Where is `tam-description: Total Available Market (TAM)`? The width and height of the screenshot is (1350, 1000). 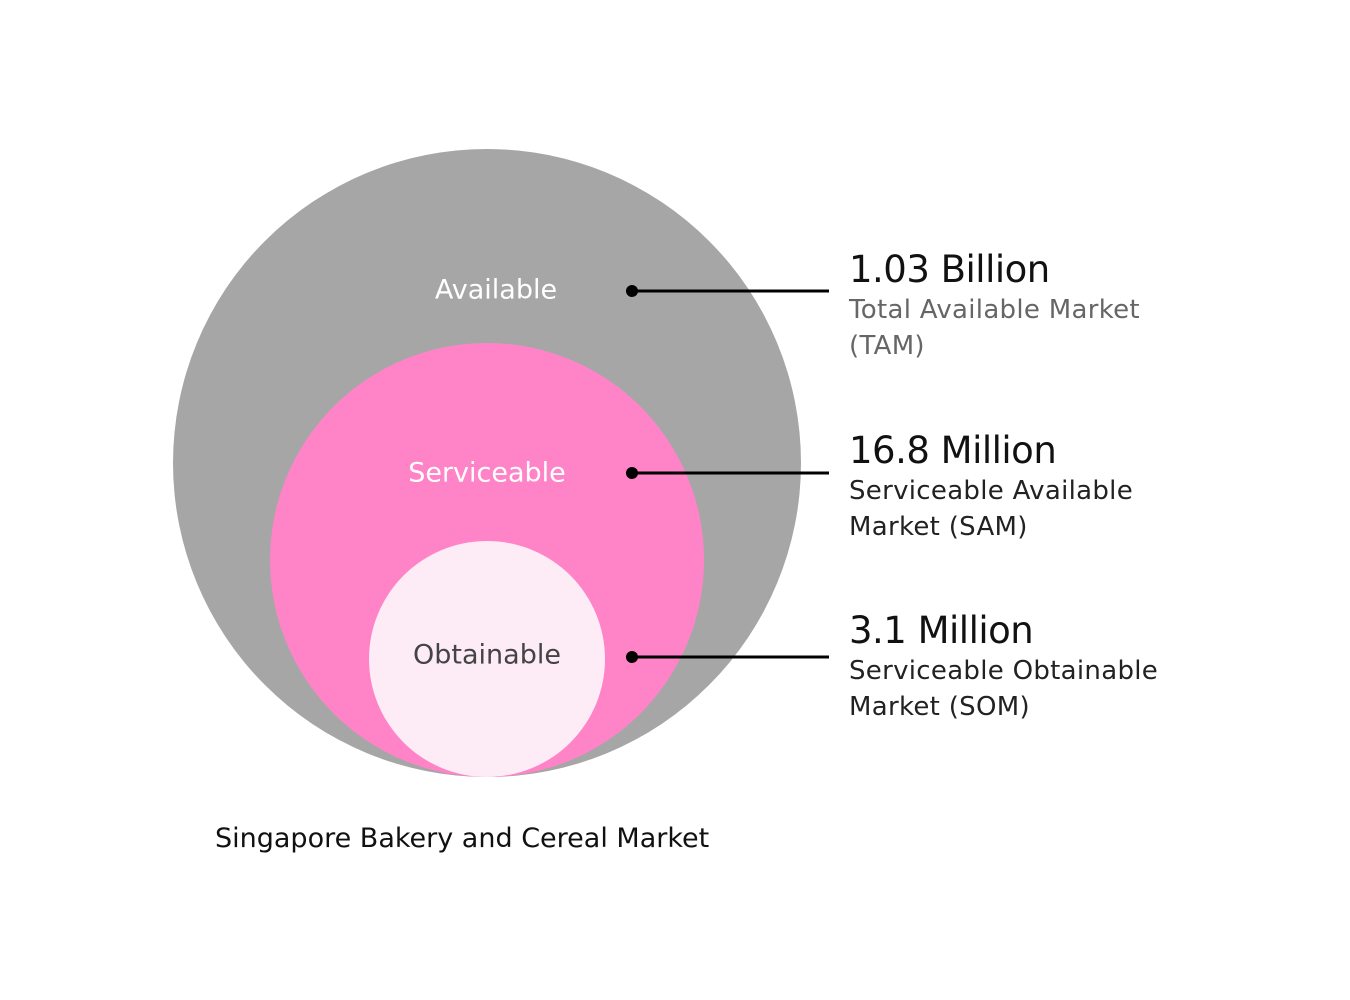
tam-description: Total Available Market (TAM) is located at coordinates (994, 328).